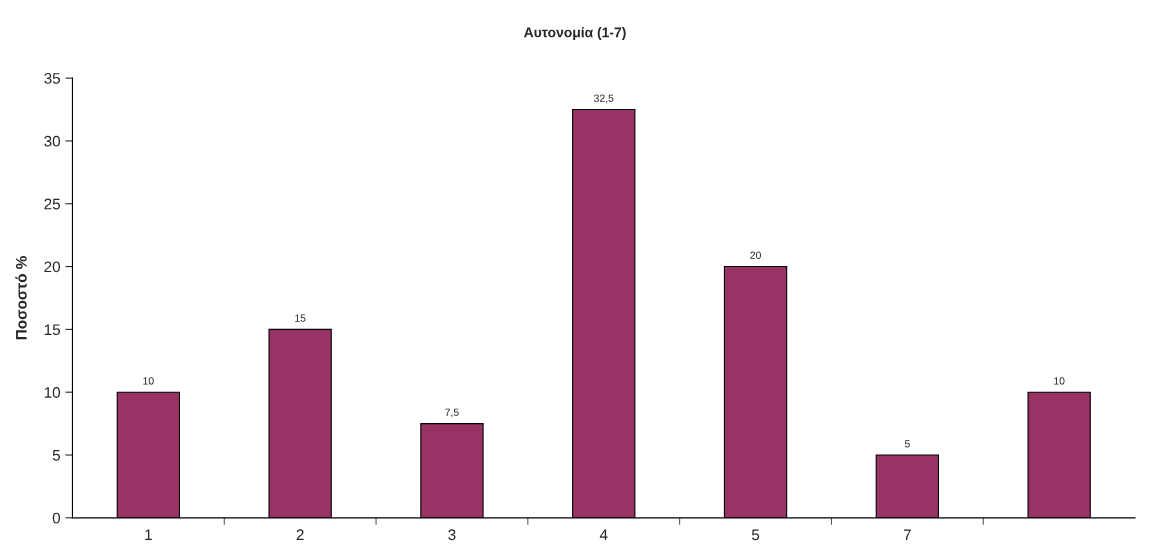  Describe the element at coordinates (300, 535) in the screenshot. I see `x-tick-label: 2` at that location.